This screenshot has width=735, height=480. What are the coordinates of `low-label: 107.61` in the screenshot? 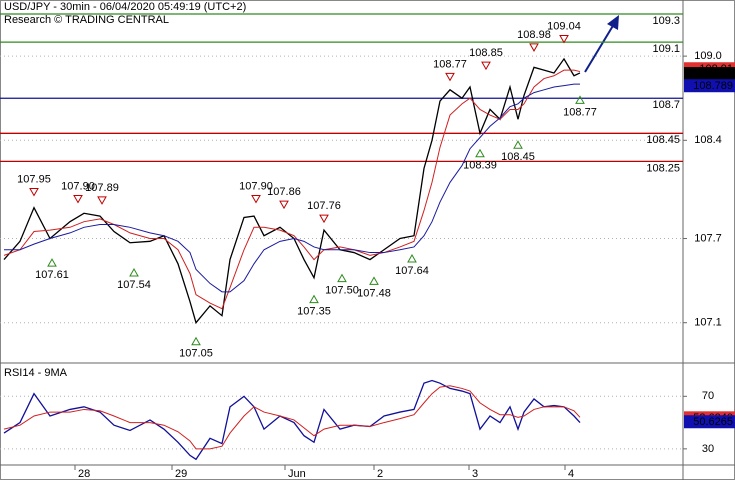 It's located at (52, 275).